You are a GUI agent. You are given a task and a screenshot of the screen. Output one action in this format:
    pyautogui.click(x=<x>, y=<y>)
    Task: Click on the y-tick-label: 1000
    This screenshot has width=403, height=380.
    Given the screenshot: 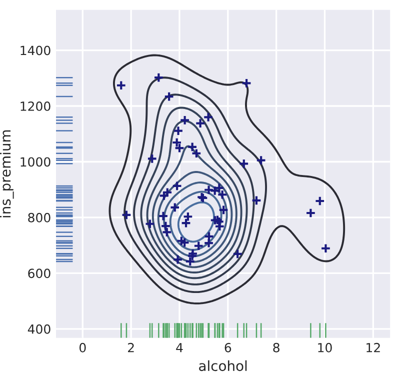 What is the action you would take?
    pyautogui.click(x=35, y=162)
    